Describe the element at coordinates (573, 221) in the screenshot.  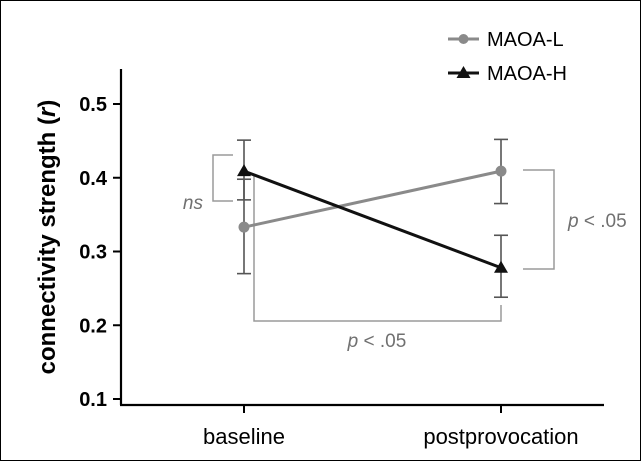
I see `annotation-postprovocation-symbol: p` at that location.